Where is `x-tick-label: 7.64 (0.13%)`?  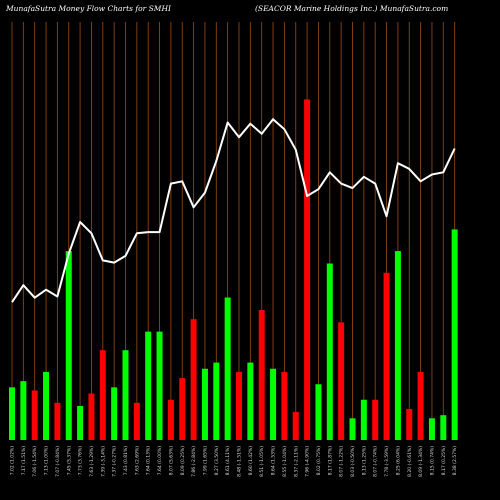 x-tick-label: 7.64 (0.13%) is located at coordinates (149, 461).